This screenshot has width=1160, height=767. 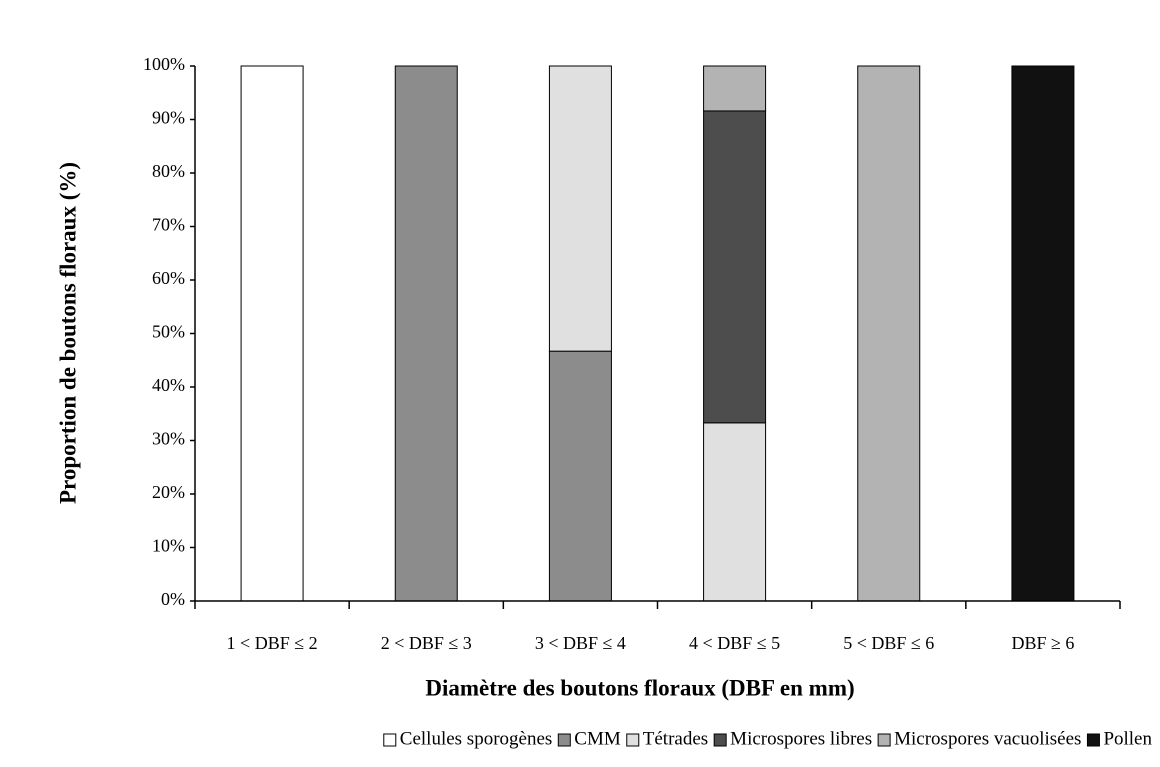 I want to click on y-tick-label: 50%, so click(x=168, y=332).